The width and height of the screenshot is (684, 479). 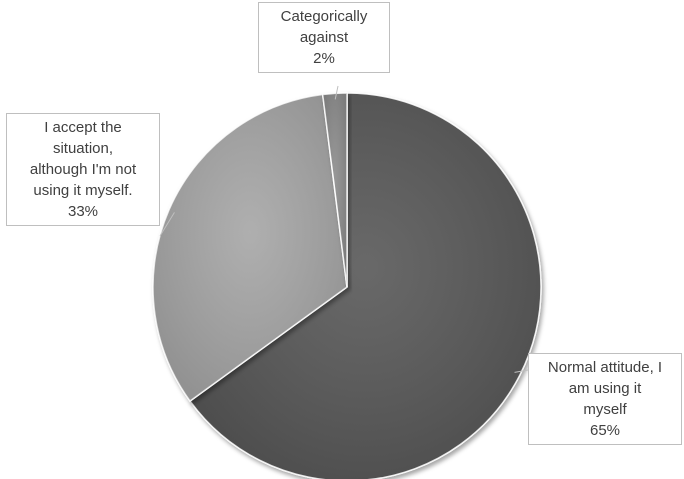 What do you see at coordinates (83, 127) in the screenshot?
I see `data-label-line: I accept the` at bounding box center [83, 127].